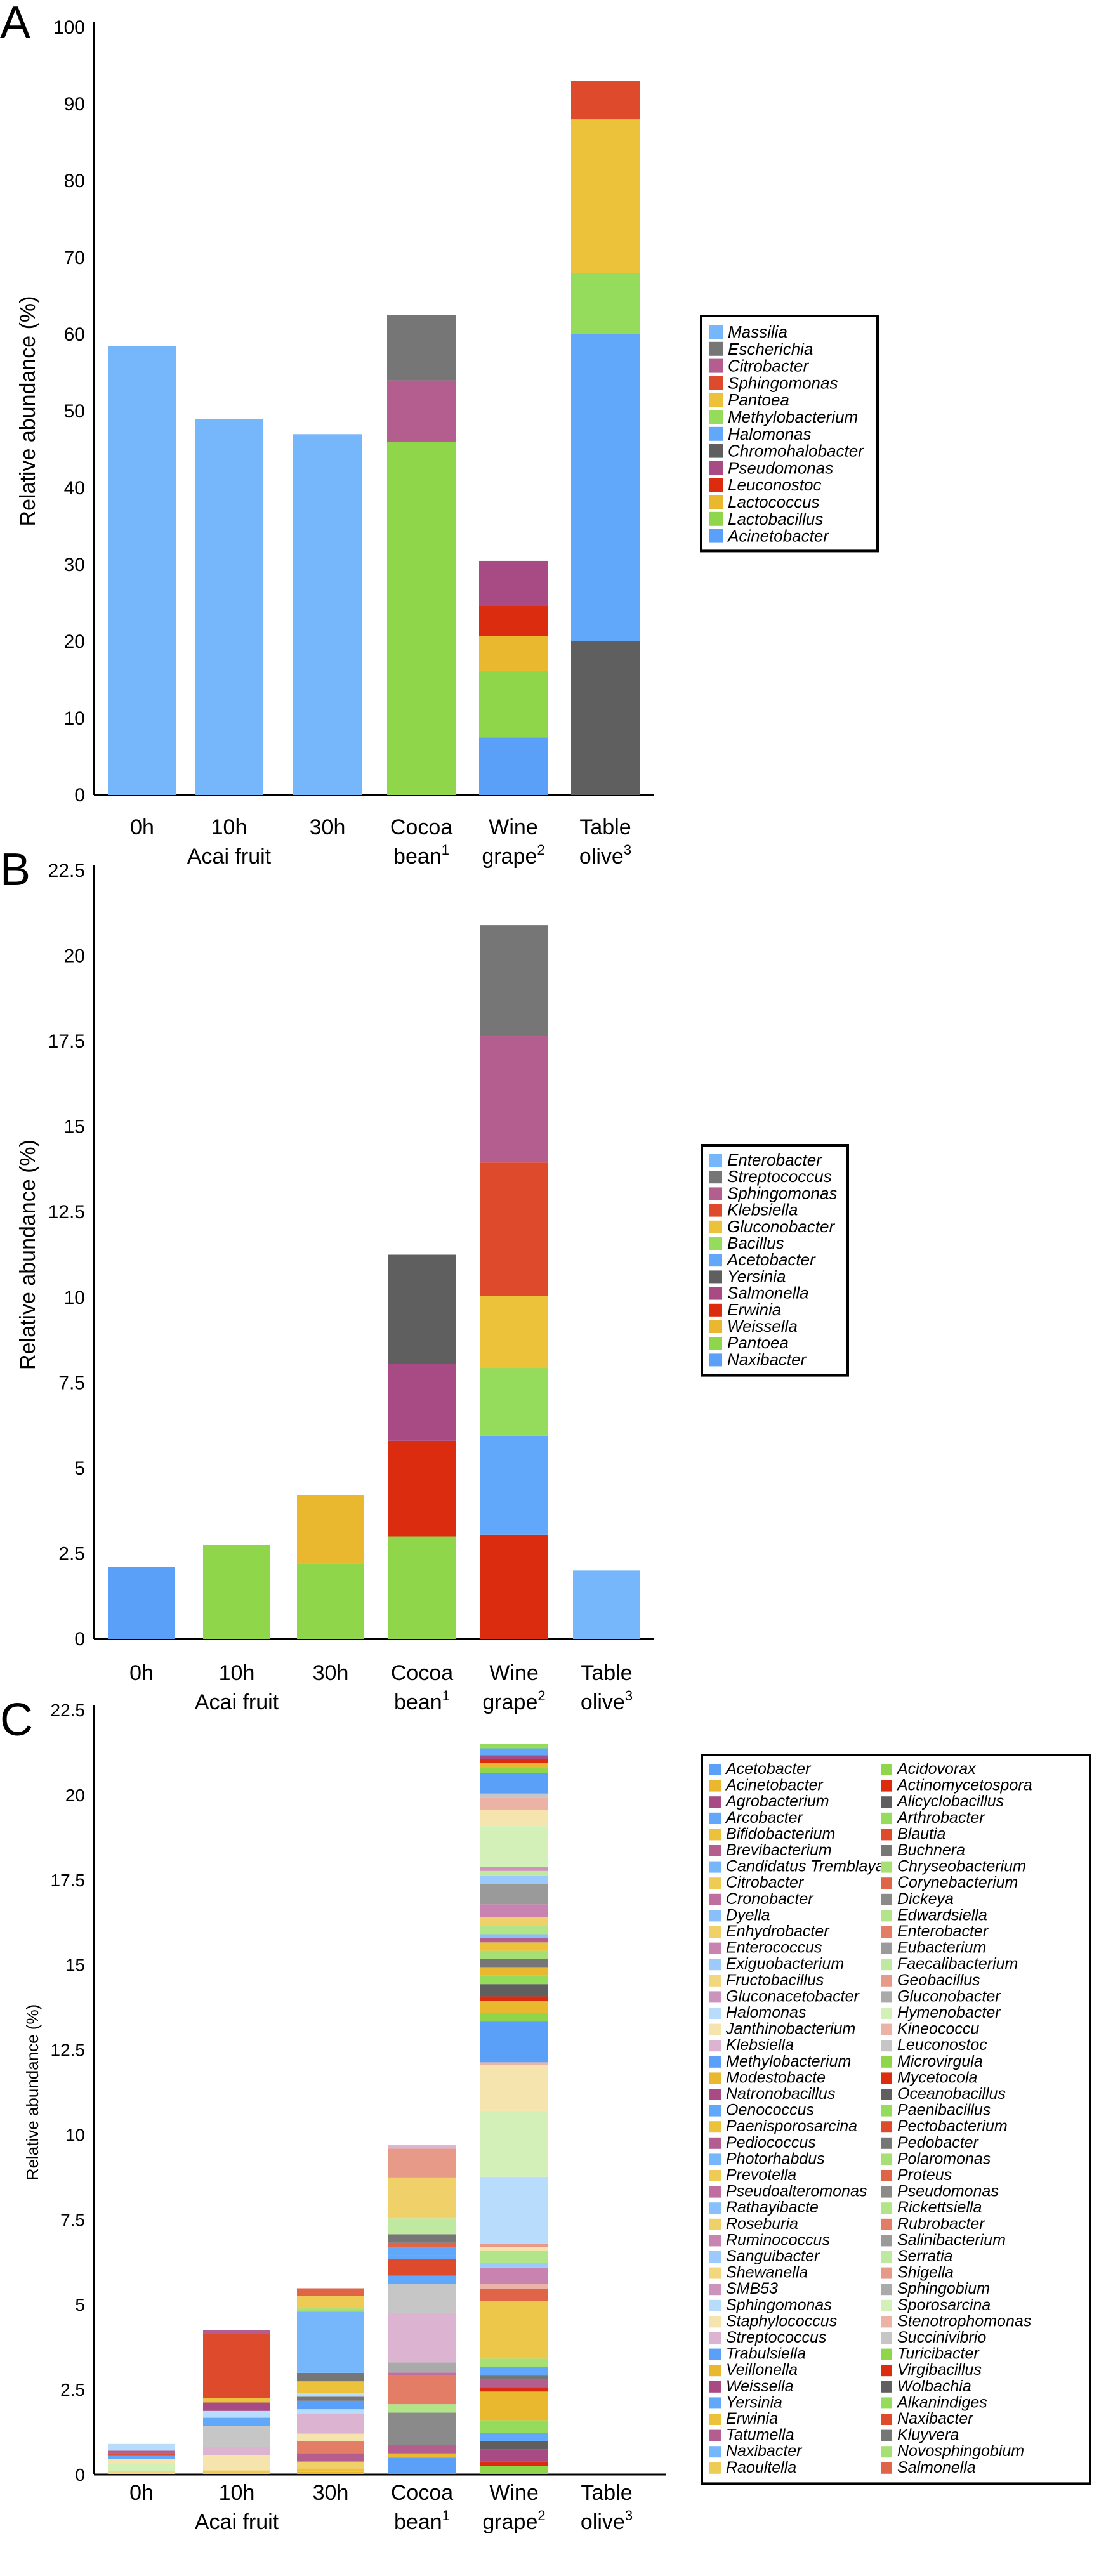  Describe the element at coordinates (762, 2224) in the screenshot. I see `legend-label: Roseburia` at that location.